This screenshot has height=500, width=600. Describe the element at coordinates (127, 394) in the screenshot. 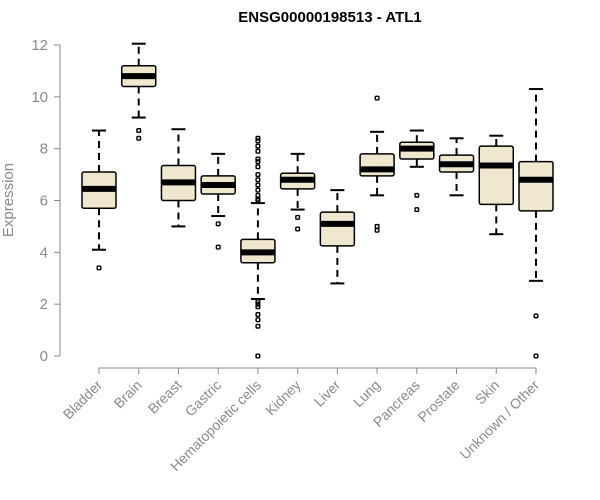

I see `x-tick-label: Brain` at that location.